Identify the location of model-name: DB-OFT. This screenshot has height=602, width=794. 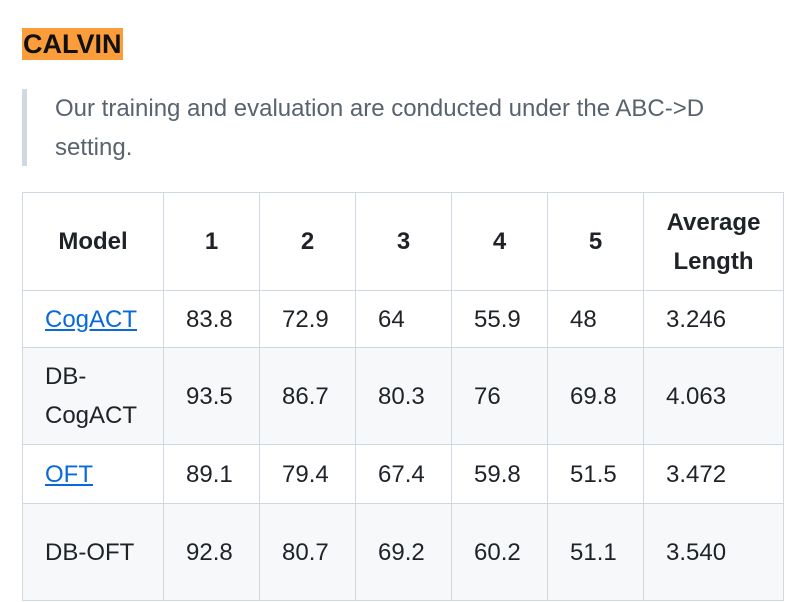
(90, 552).